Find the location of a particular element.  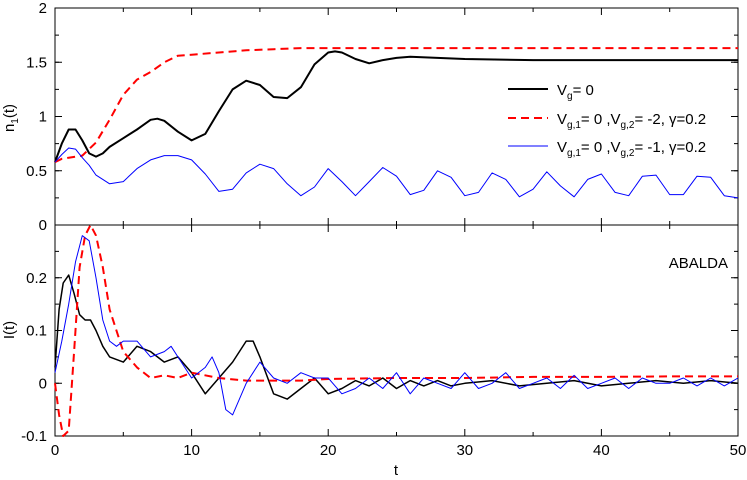

x-tick-label: 10 is located at coordinates (191, 450).